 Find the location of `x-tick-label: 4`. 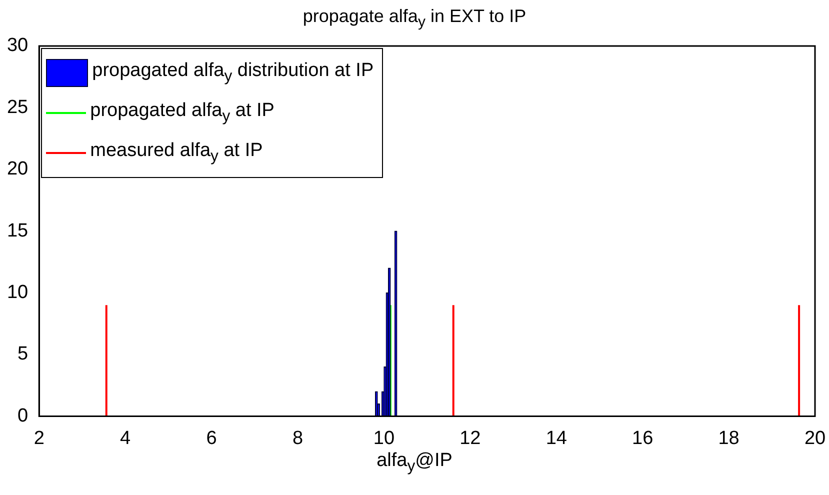

x-tick-label: 4 is located at coordinates (126, 438).